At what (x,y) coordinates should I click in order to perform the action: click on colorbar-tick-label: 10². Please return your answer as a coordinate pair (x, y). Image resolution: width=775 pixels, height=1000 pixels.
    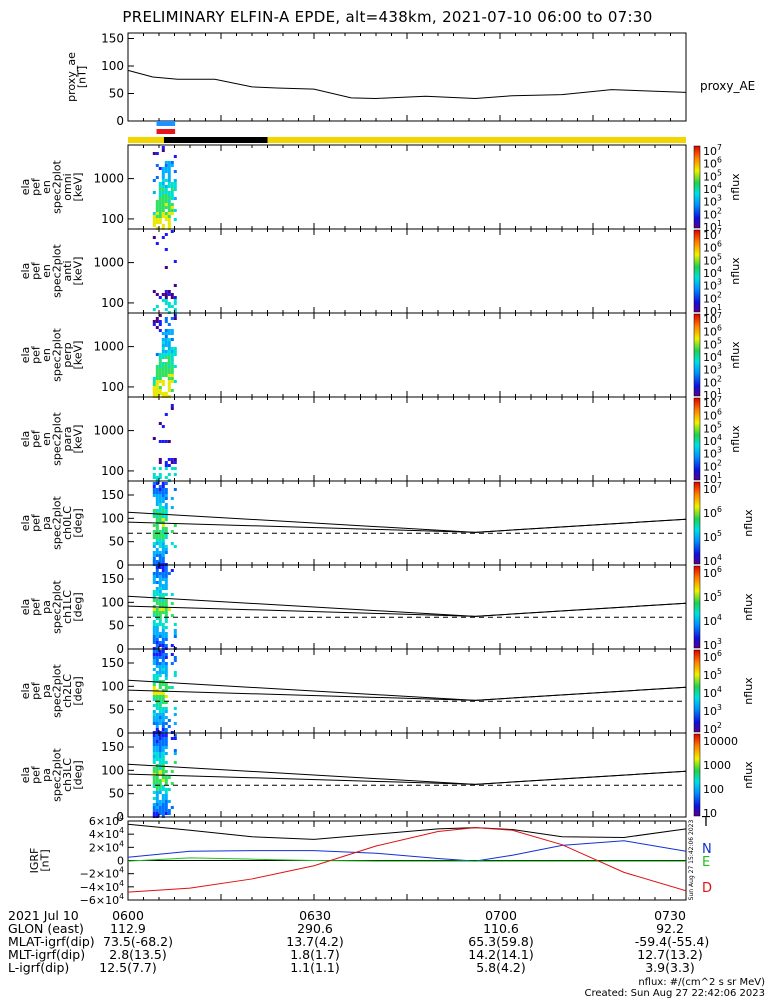
    Looking at the image, I should click on (712, 381).